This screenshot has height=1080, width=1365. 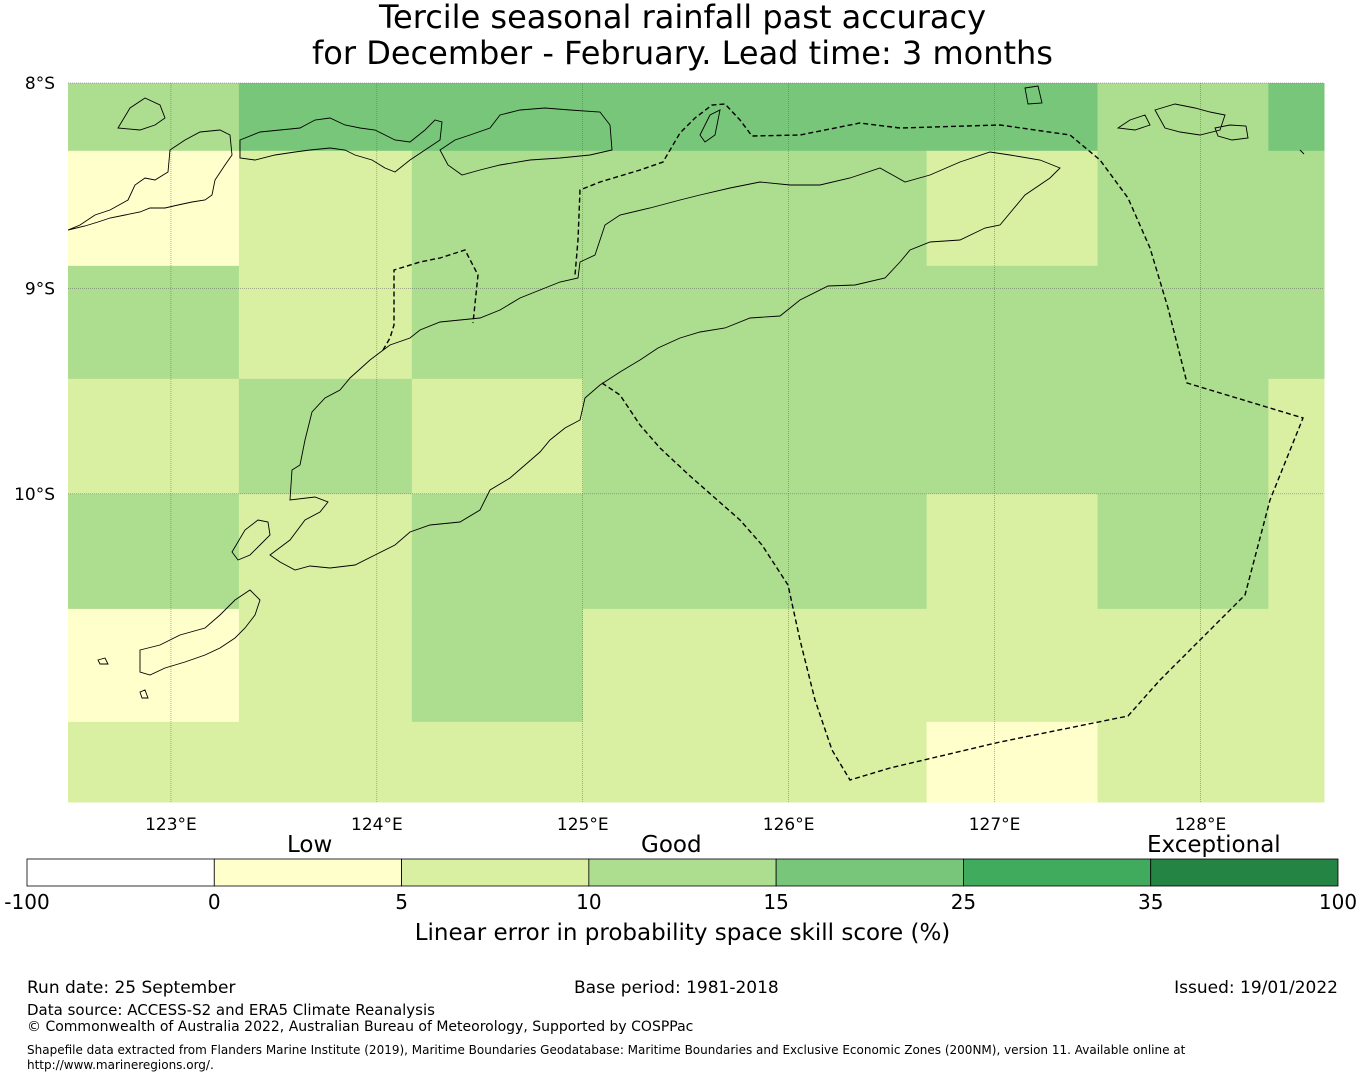 I want to click on lon-tick-label: 126°E, so click(x=789, y=825).